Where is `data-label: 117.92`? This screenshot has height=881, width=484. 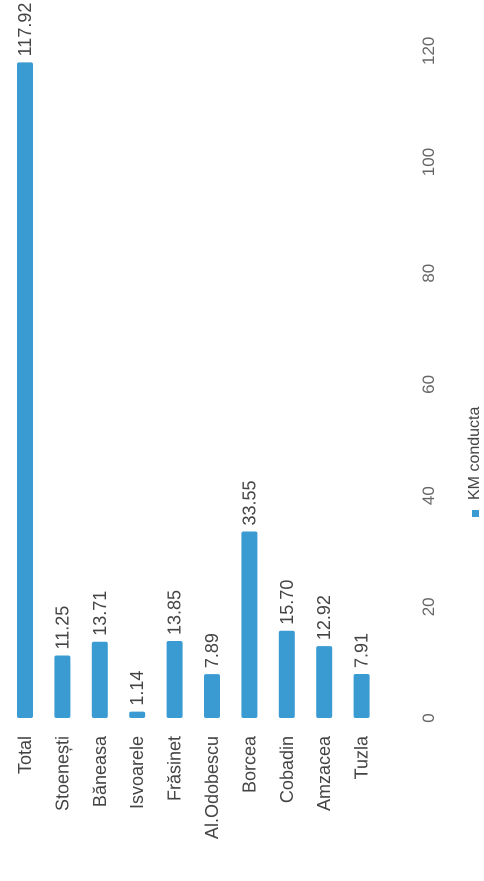 data-label: 117.92 is located at coordinates (25, 30).